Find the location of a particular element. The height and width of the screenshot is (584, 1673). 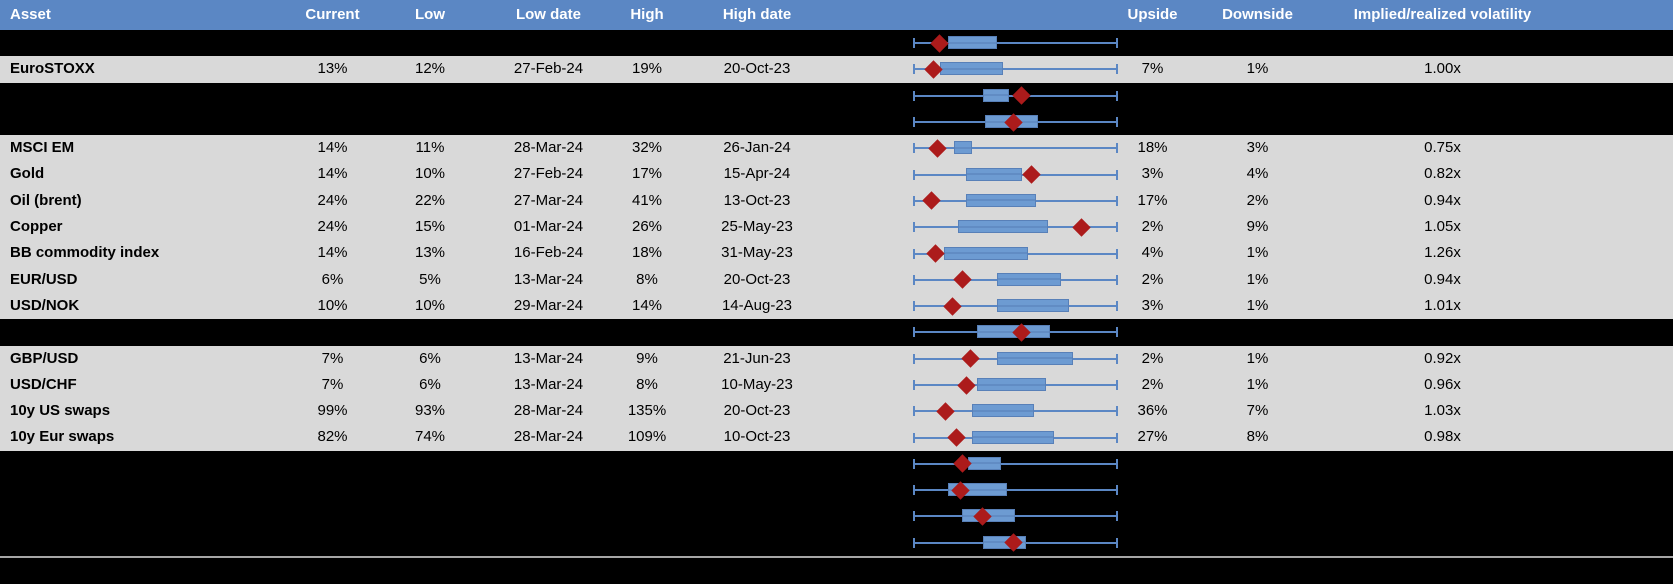

cell-high-date: 15-Apr-24 is located at coordinates (757, 174).